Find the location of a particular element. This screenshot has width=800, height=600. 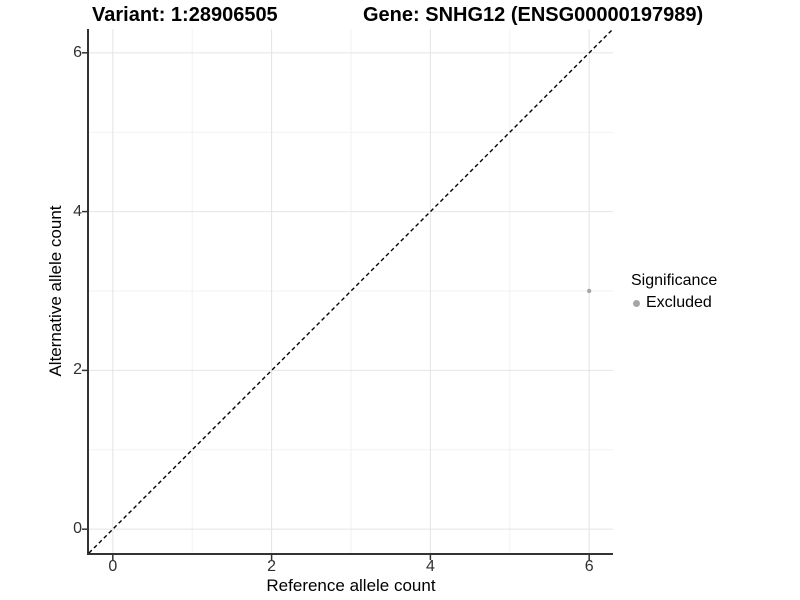

x-tick-label: 4 is located at coordinates (430, 566).